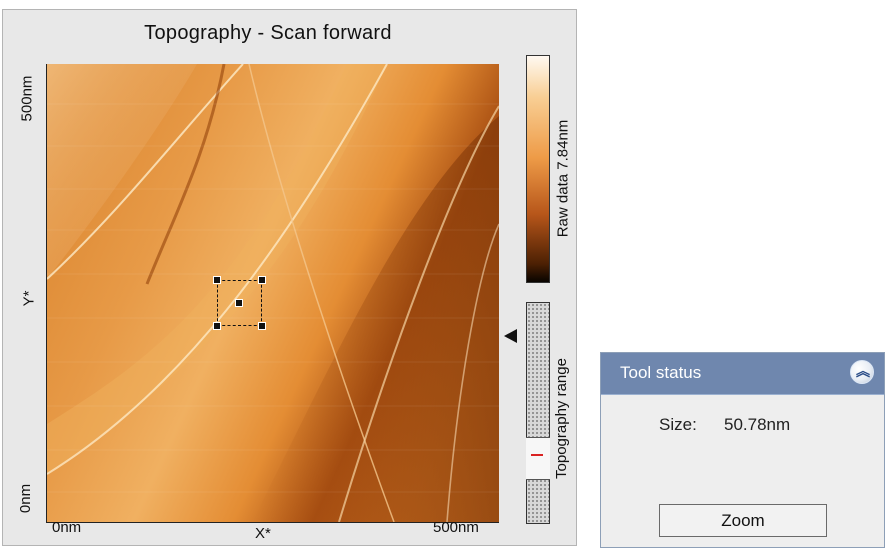 This screenshot has height=550, width=891. What do you see at coordinates (562, 179) in the screenshot?
I see `colorbar-label: Raw data 7.84nm` at bounding box center [562, 179].